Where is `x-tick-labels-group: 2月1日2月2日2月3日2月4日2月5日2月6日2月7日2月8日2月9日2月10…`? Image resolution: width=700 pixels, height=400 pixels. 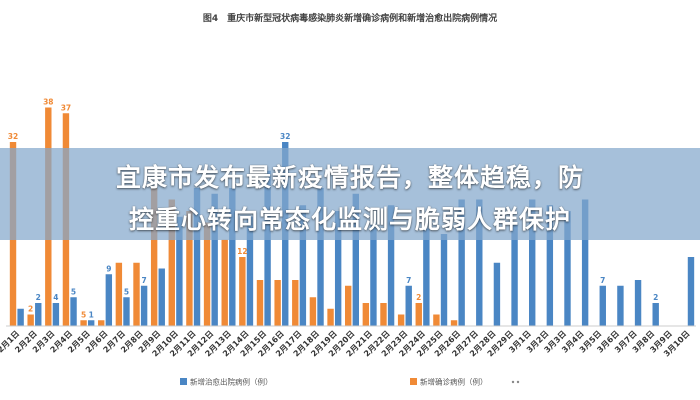 x-tick-labels-group: 2月1日2月2日2月3日2月4日2月5日2月6日2月7日2月8日2月9日2月10… is located at coordinates (346, 343).